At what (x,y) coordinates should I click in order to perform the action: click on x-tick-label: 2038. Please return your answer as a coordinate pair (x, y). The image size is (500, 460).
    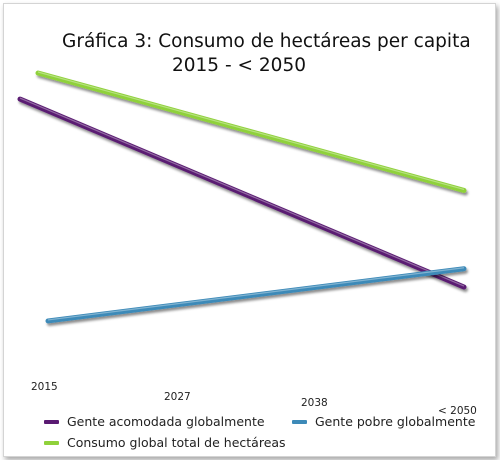
    Looking at the image, I should click on (314, 403).